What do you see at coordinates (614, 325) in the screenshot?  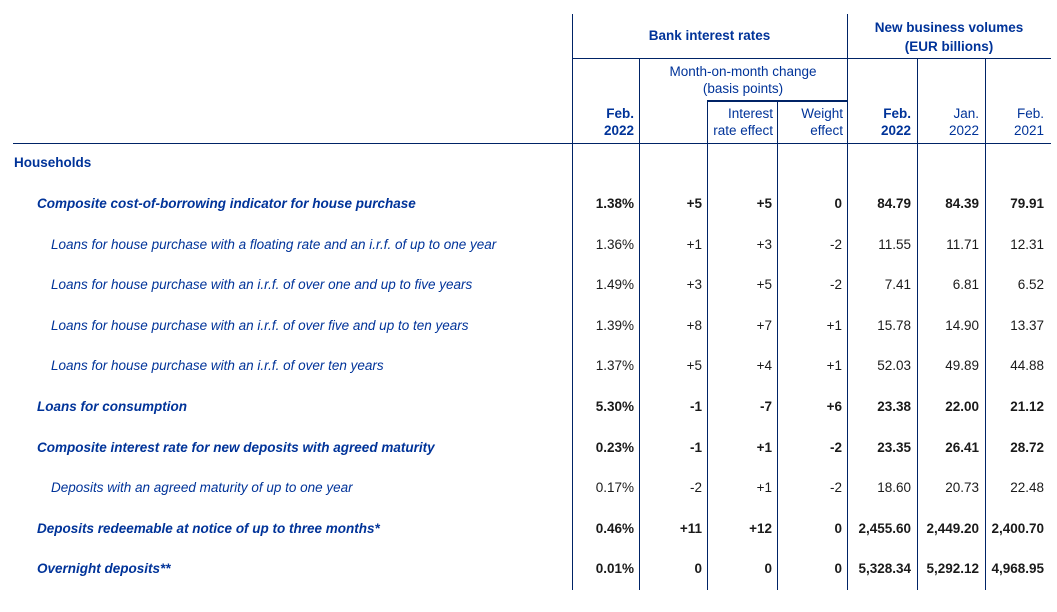 I see `cell-rate: 1.39%` at bounding box center [614, 325].